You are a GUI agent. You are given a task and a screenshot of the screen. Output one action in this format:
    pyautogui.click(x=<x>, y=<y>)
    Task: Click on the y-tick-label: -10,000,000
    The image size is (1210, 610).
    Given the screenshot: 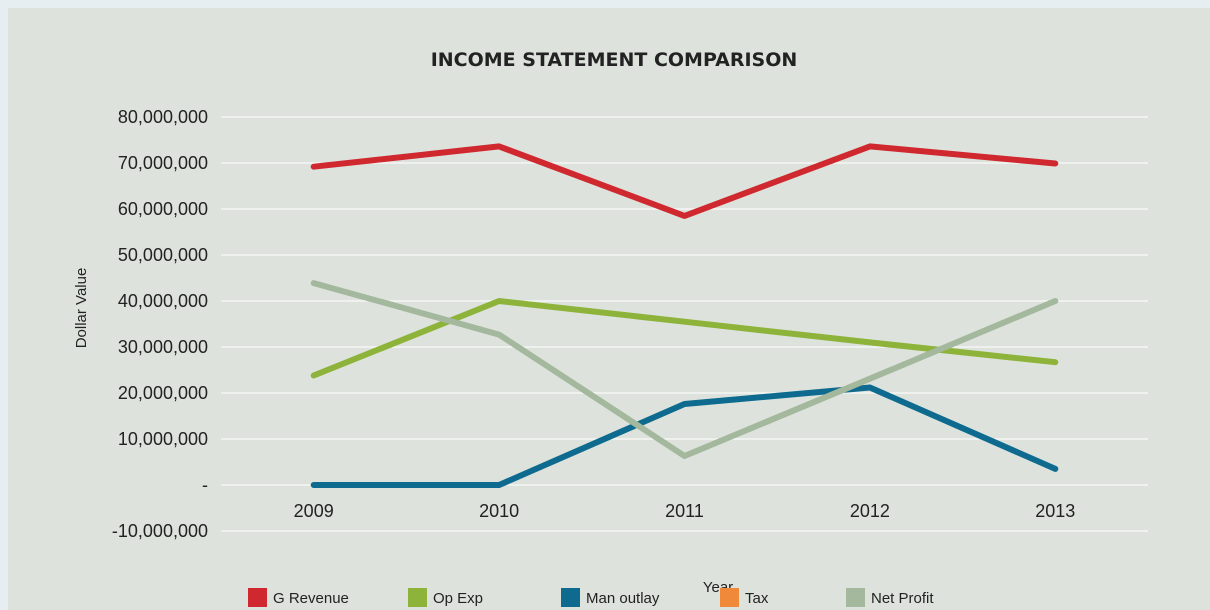 What is the action you would take?
    pyautogui.click(x=160, y=531)
    